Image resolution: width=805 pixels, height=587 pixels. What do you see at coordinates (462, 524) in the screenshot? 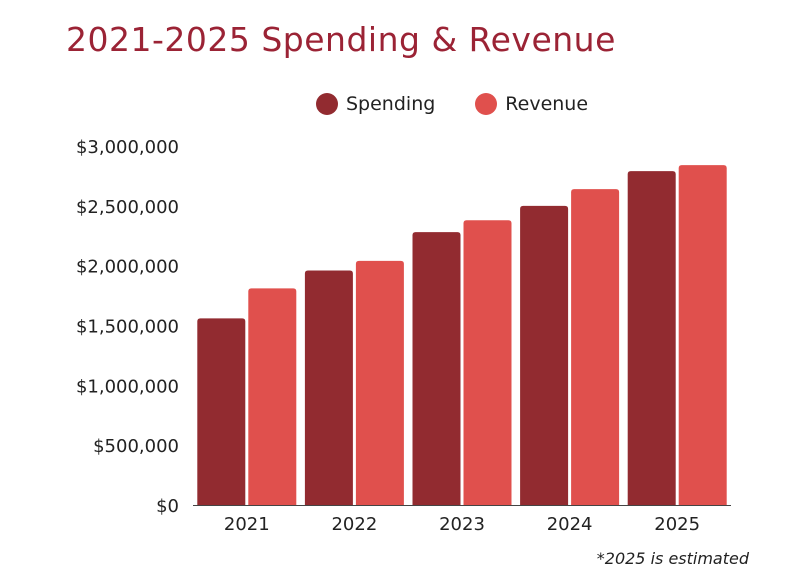
I see `x-tick-label: 2023` at bounding box center [462, 524].